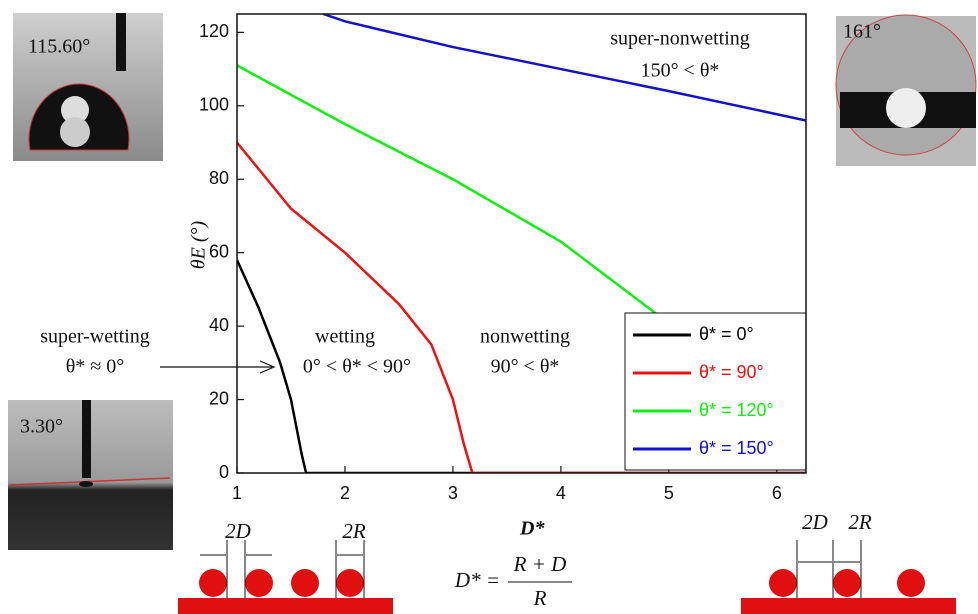  Describe the element at coordinates (513, 581) in the screenshot. I see `formula: D* = R + D R` at that location.